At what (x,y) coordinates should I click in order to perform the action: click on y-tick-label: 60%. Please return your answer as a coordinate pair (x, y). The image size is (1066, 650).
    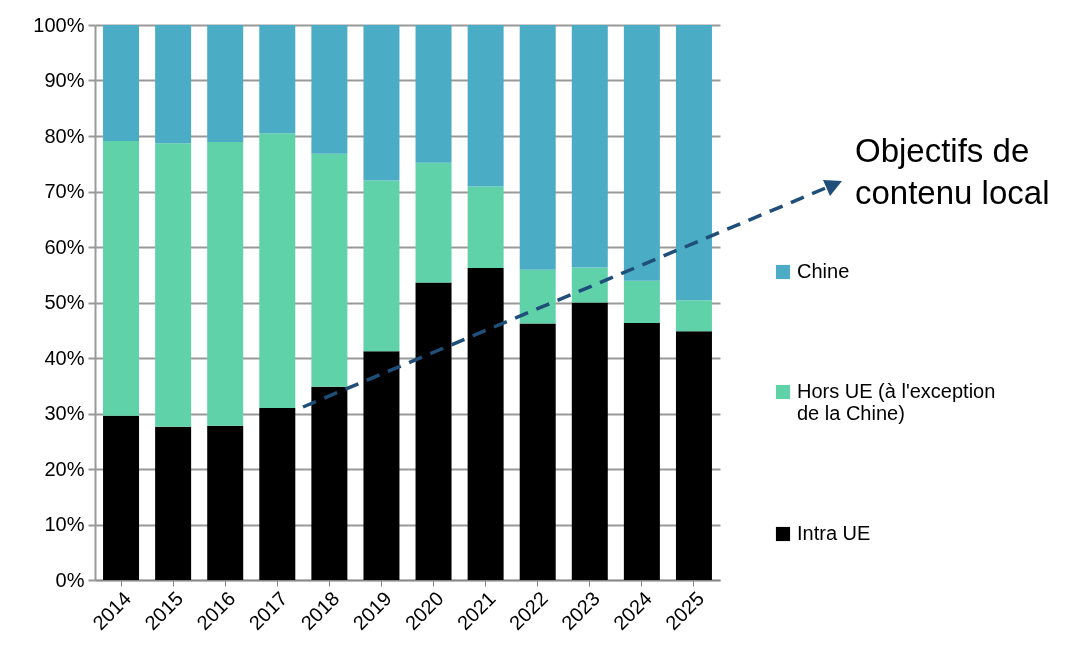
    Looking at the image, I should click on (64, 246).